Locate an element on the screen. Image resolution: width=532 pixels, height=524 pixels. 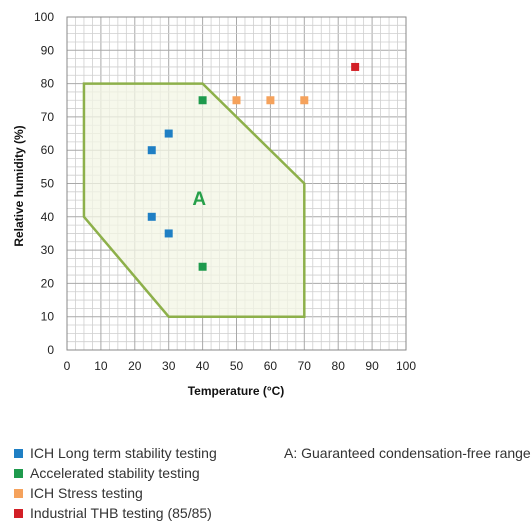
legend-item: Industrial THB testing (85/85) is located at coordinates (115, 513).